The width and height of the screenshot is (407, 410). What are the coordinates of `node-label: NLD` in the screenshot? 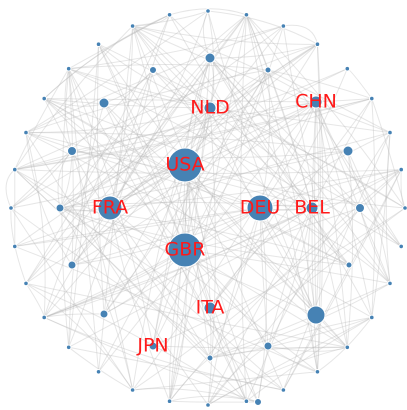 It's located at (209, 108).